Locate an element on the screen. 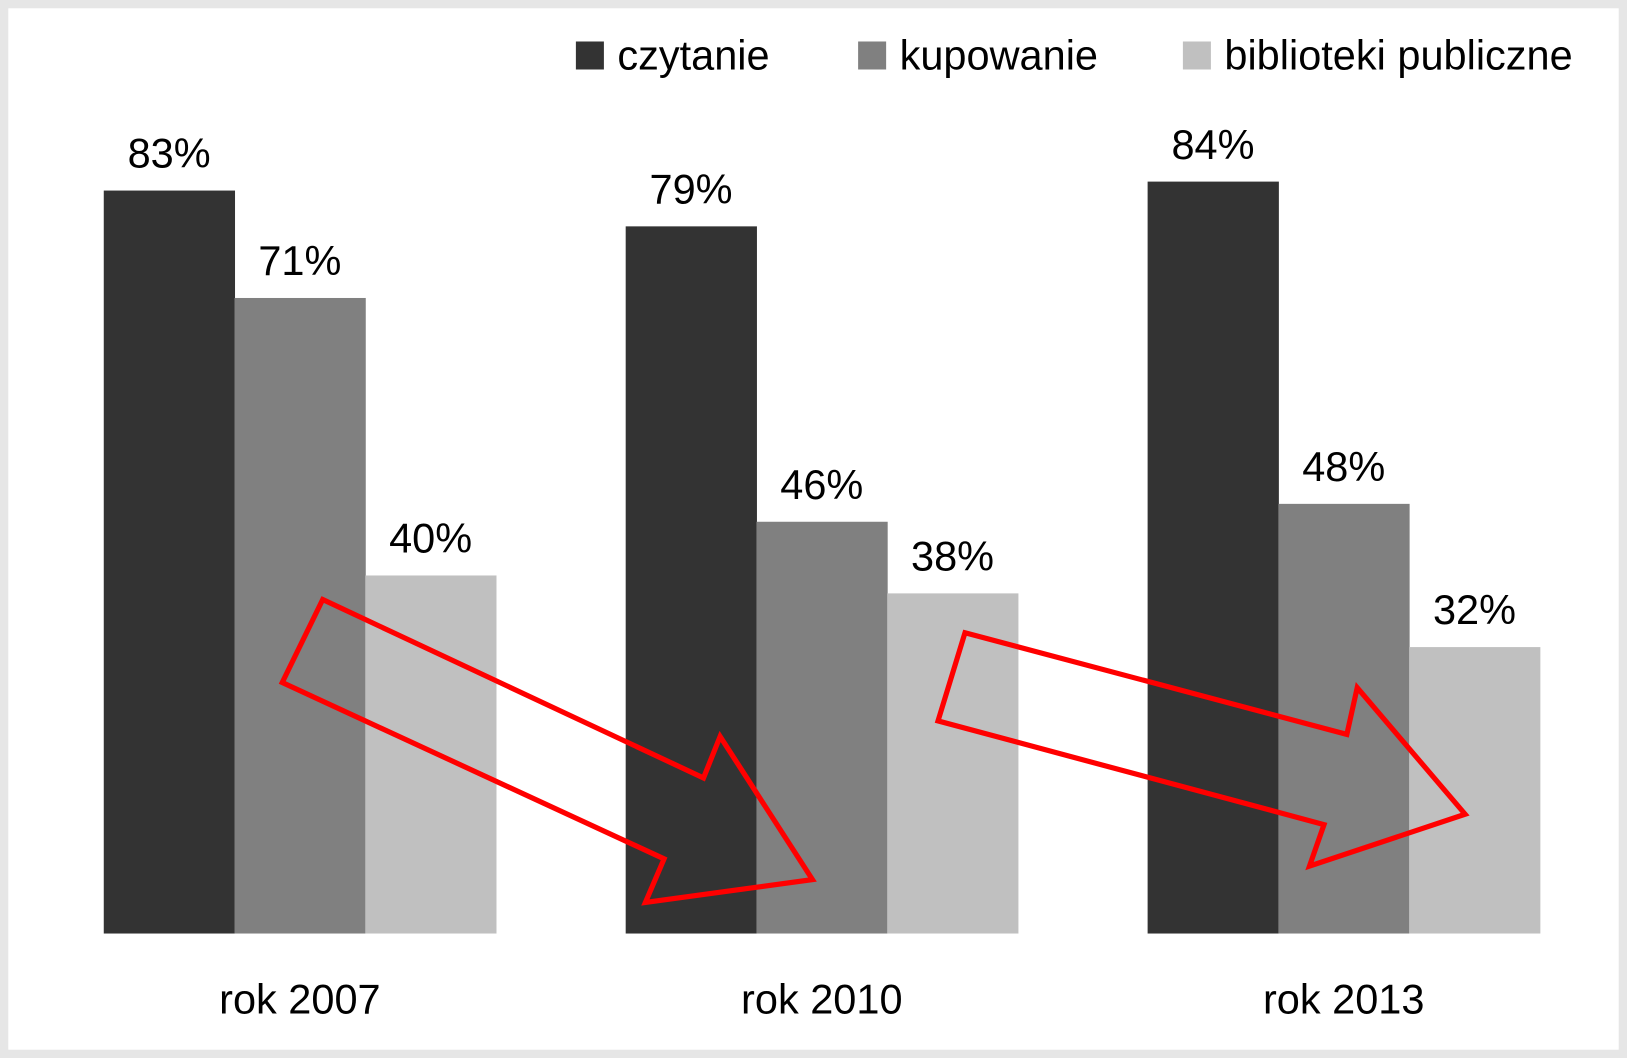 This screenshot has width=1627, height=1058. data-label: 48% is located at coordinates (1343, 466).